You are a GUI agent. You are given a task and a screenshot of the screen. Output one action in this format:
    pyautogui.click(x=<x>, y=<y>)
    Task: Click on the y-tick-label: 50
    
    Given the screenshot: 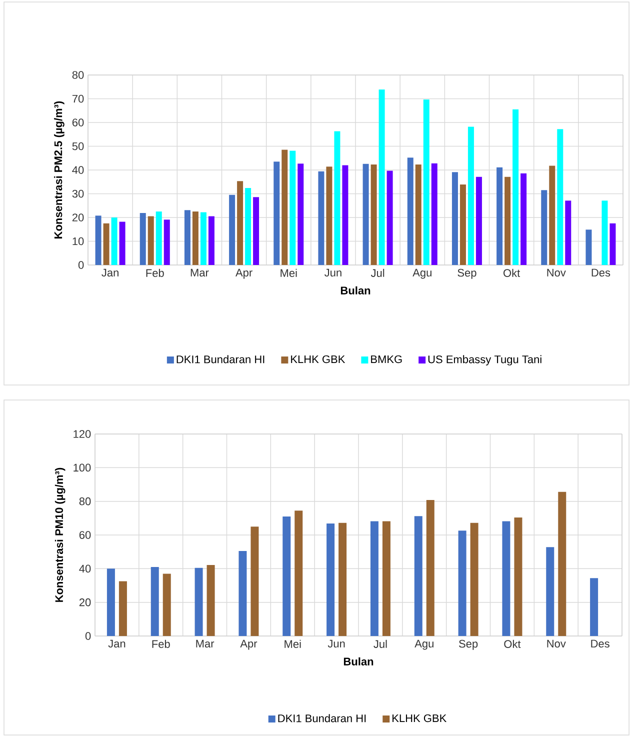 What is the action you would take?
    pyautogui.click(x=78, y=146)
    